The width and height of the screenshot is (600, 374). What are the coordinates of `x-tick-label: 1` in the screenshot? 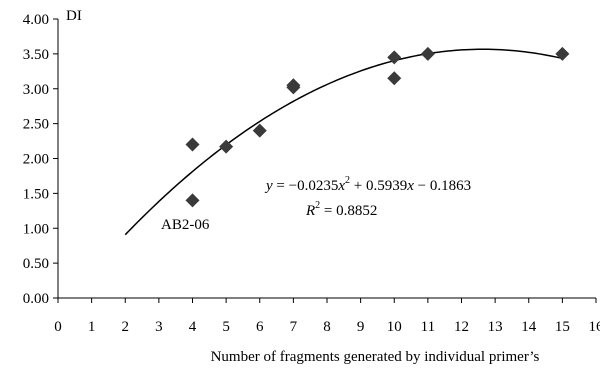 It's located at (92, 327).